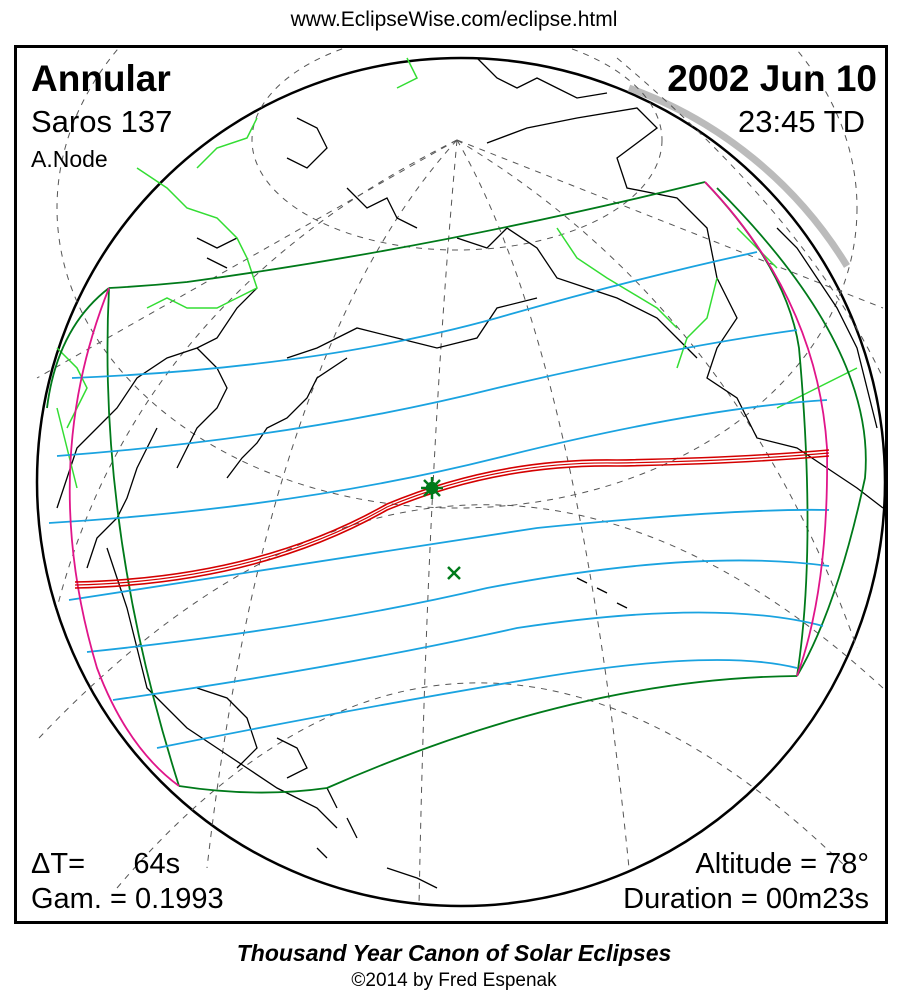  Describe the element at coordinates (782, 864) in the screenshot. I see `sun-altitude: Altitude = 78°` at that location.